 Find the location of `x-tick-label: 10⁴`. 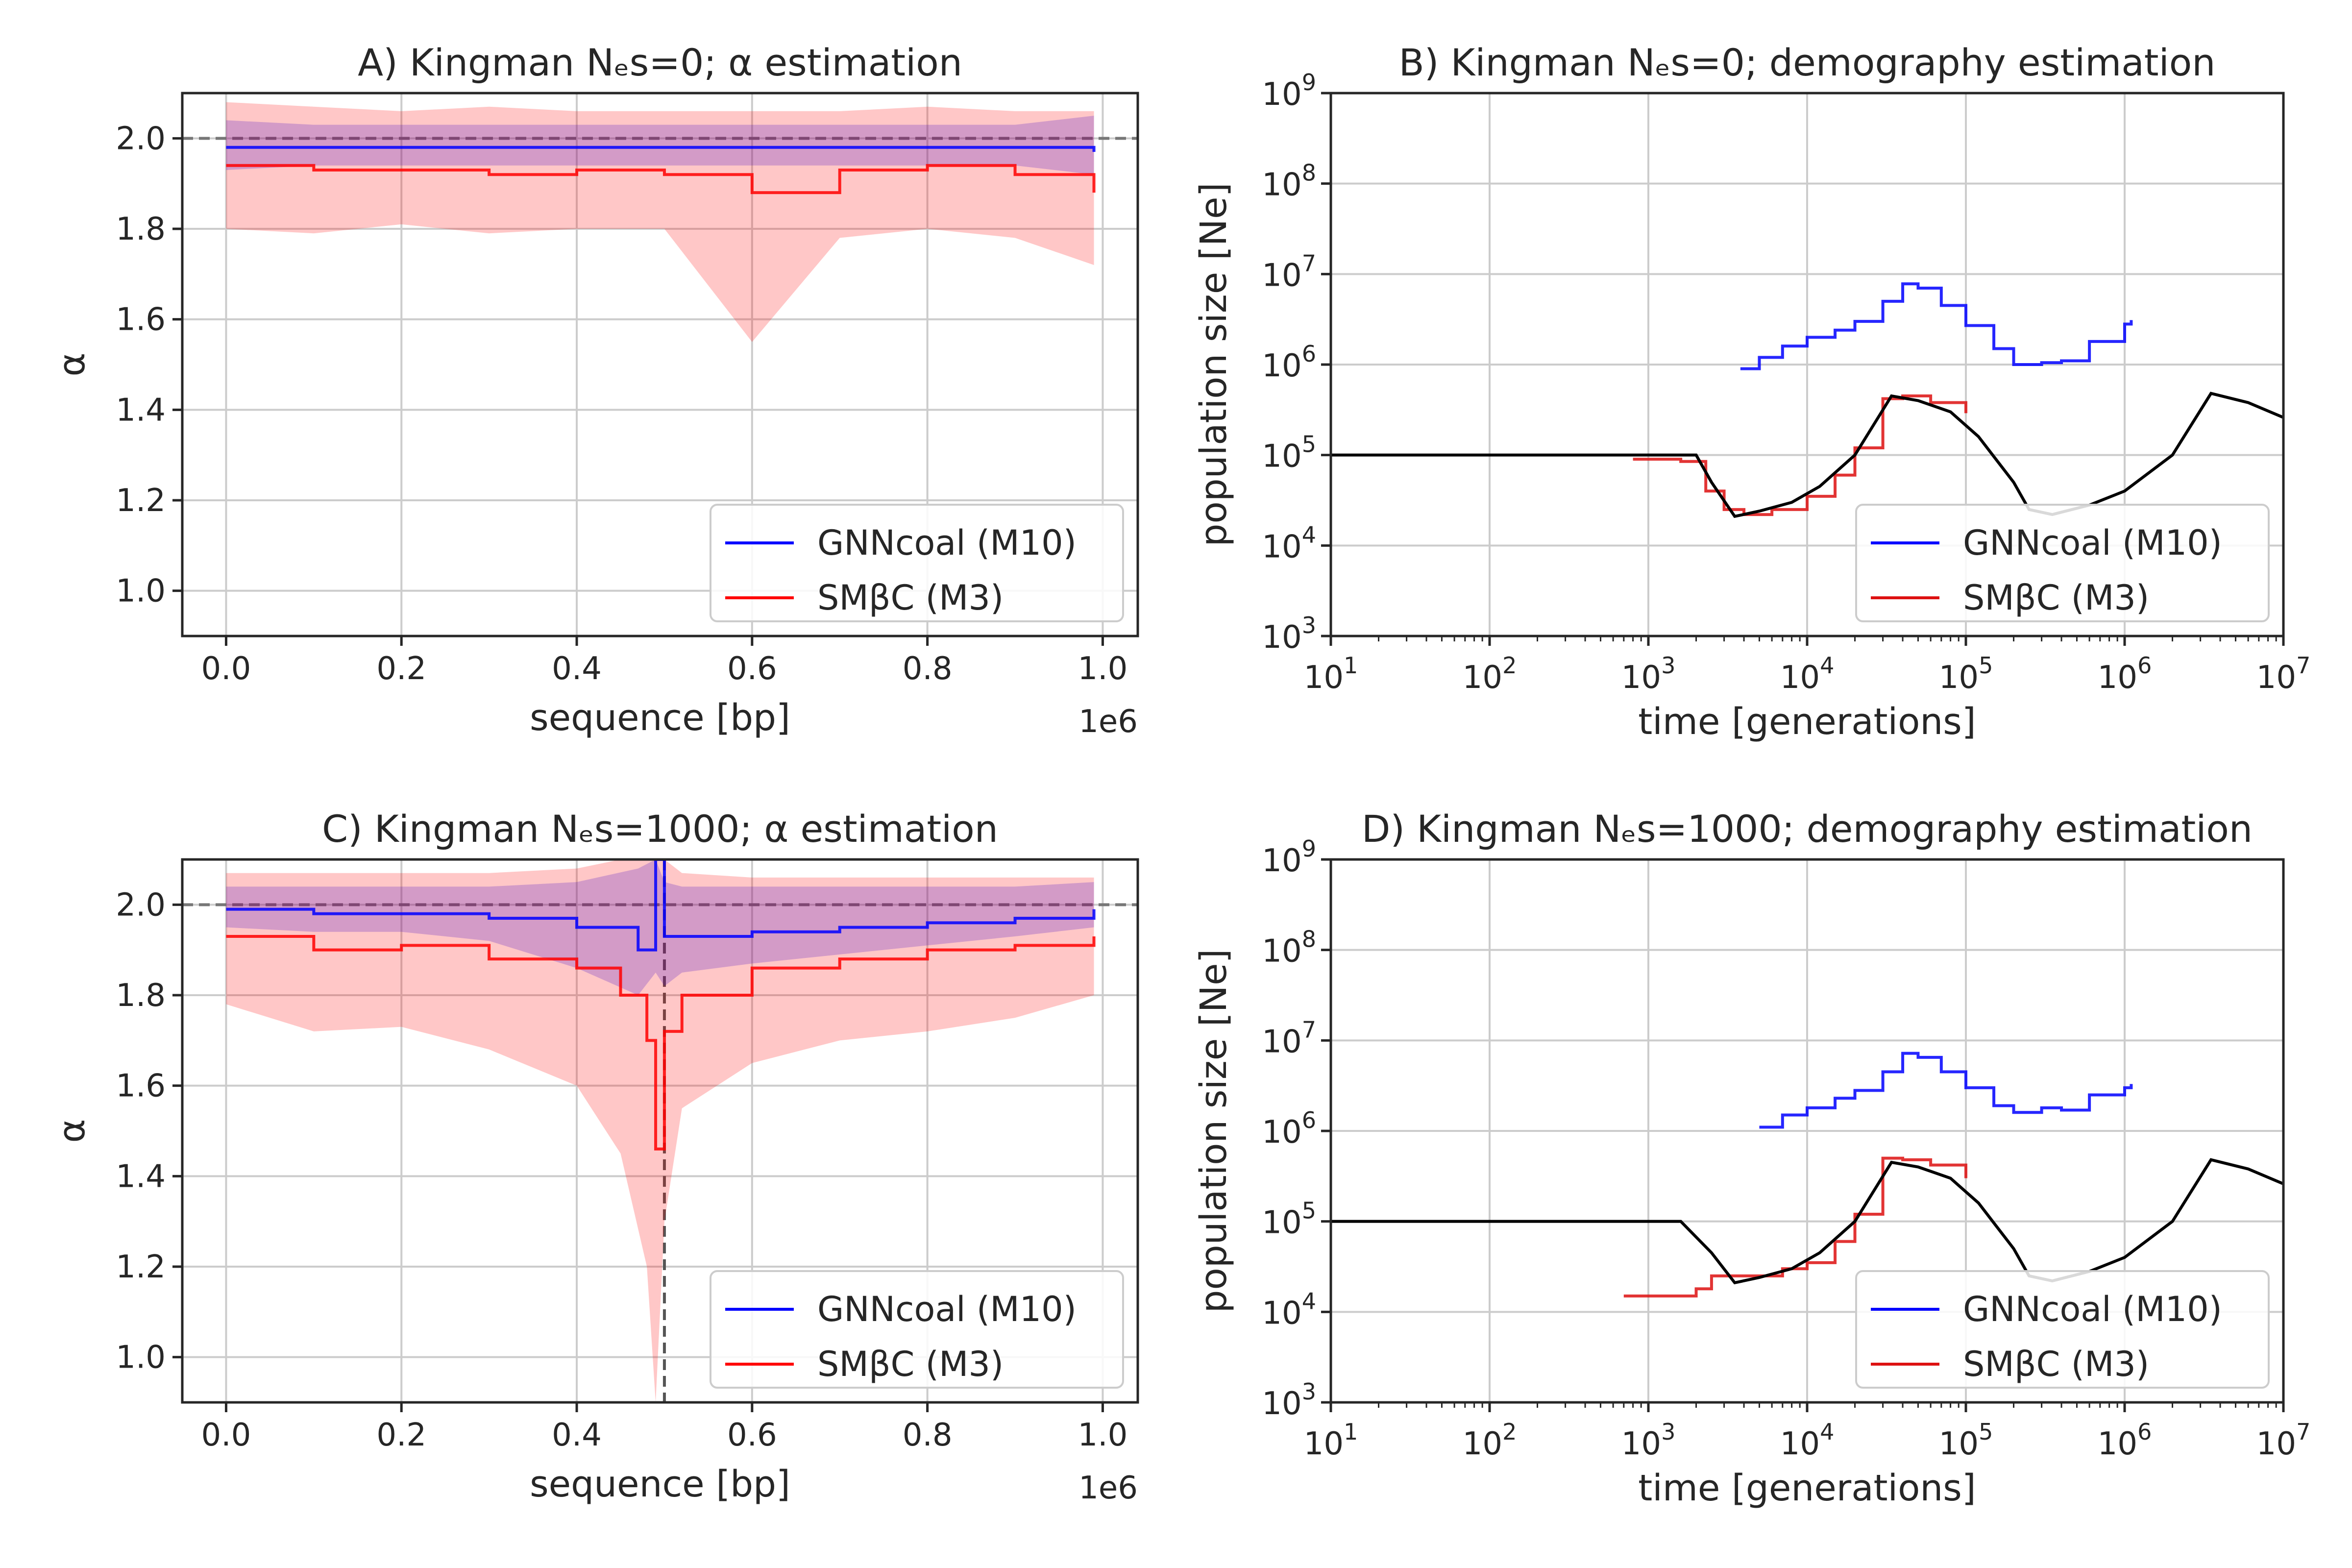

x-tick-label: 10⁴ is located at coordinates (1807, 674).